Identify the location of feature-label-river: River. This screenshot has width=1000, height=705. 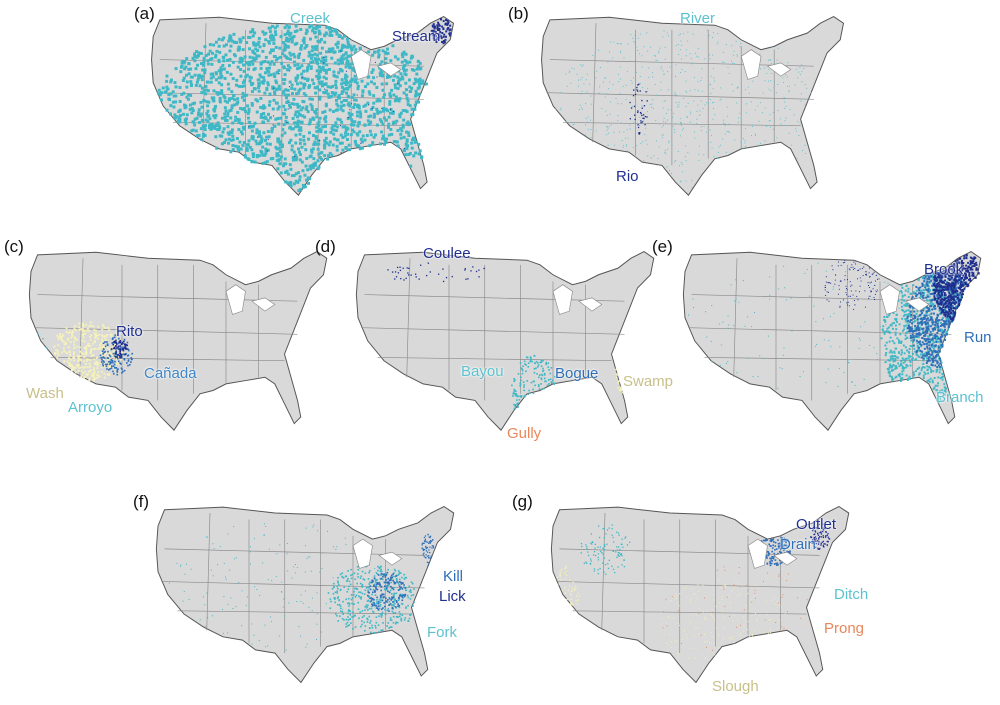
(698, 18).